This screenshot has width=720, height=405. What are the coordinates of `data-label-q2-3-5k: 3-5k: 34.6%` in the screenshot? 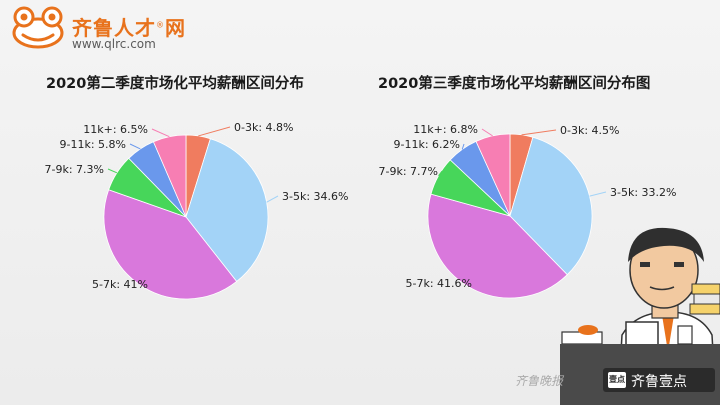 It's located at (315, 196).